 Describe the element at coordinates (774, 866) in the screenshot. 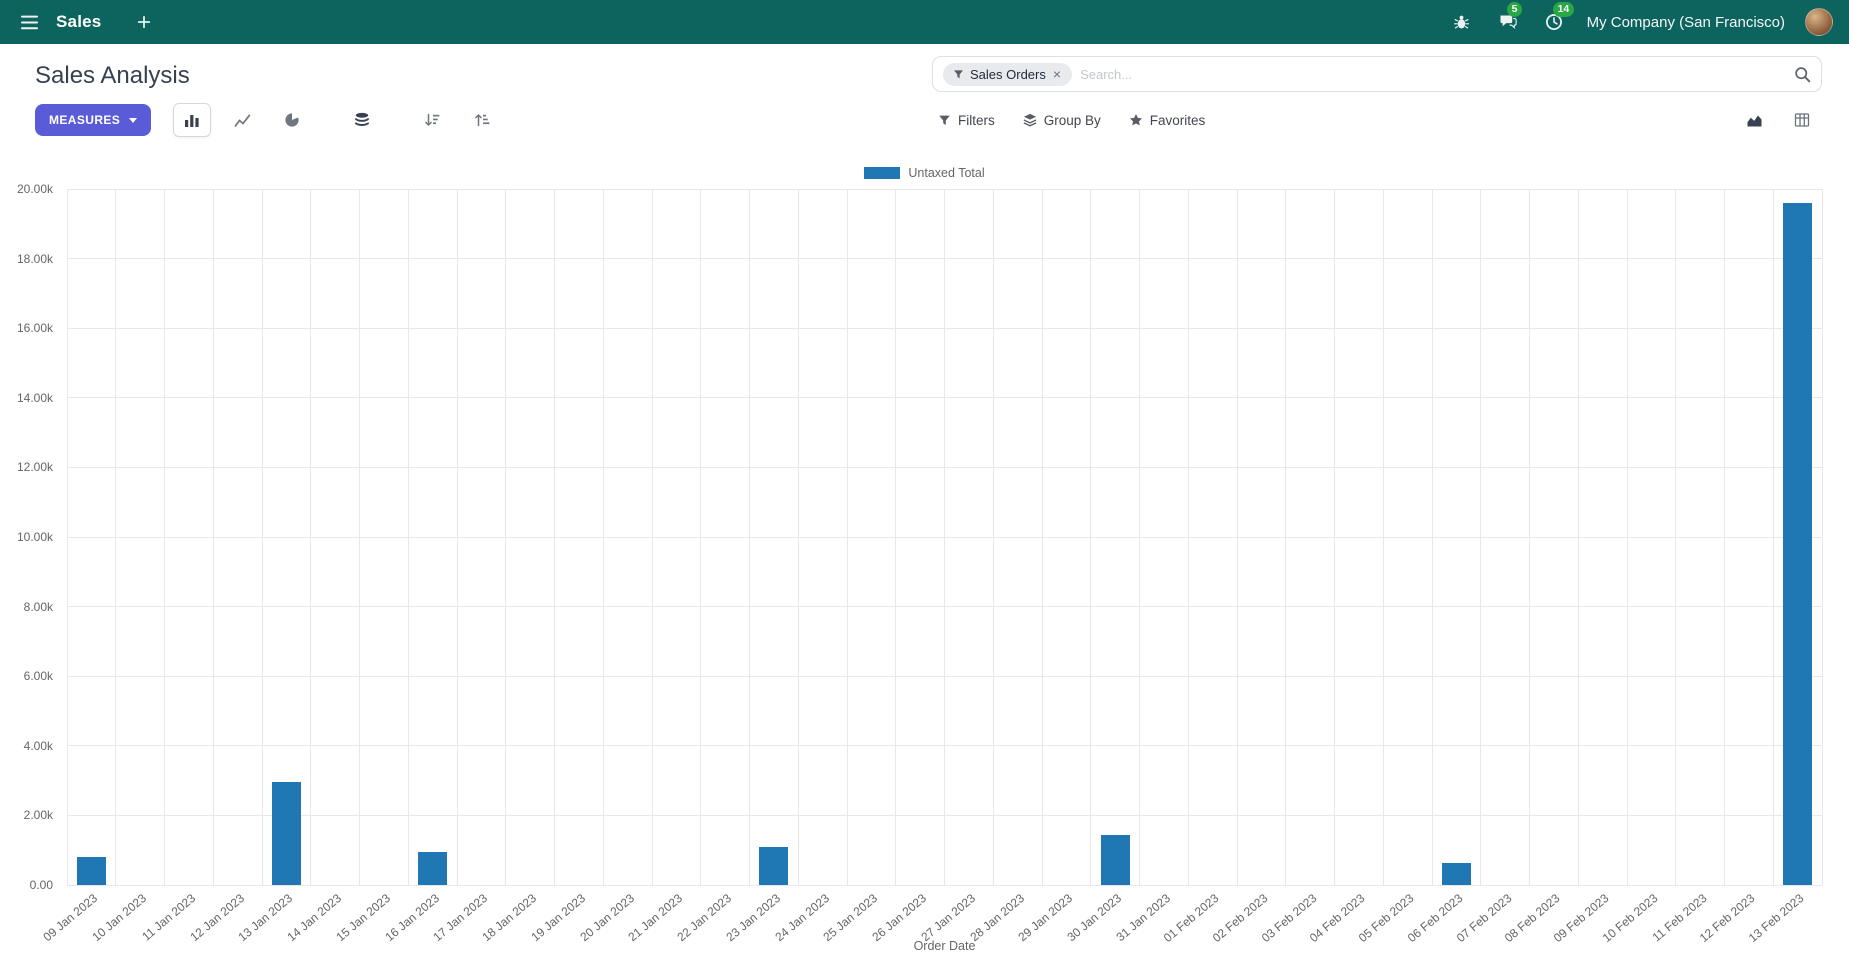

I see `bar-23-jan-2023` at that location.